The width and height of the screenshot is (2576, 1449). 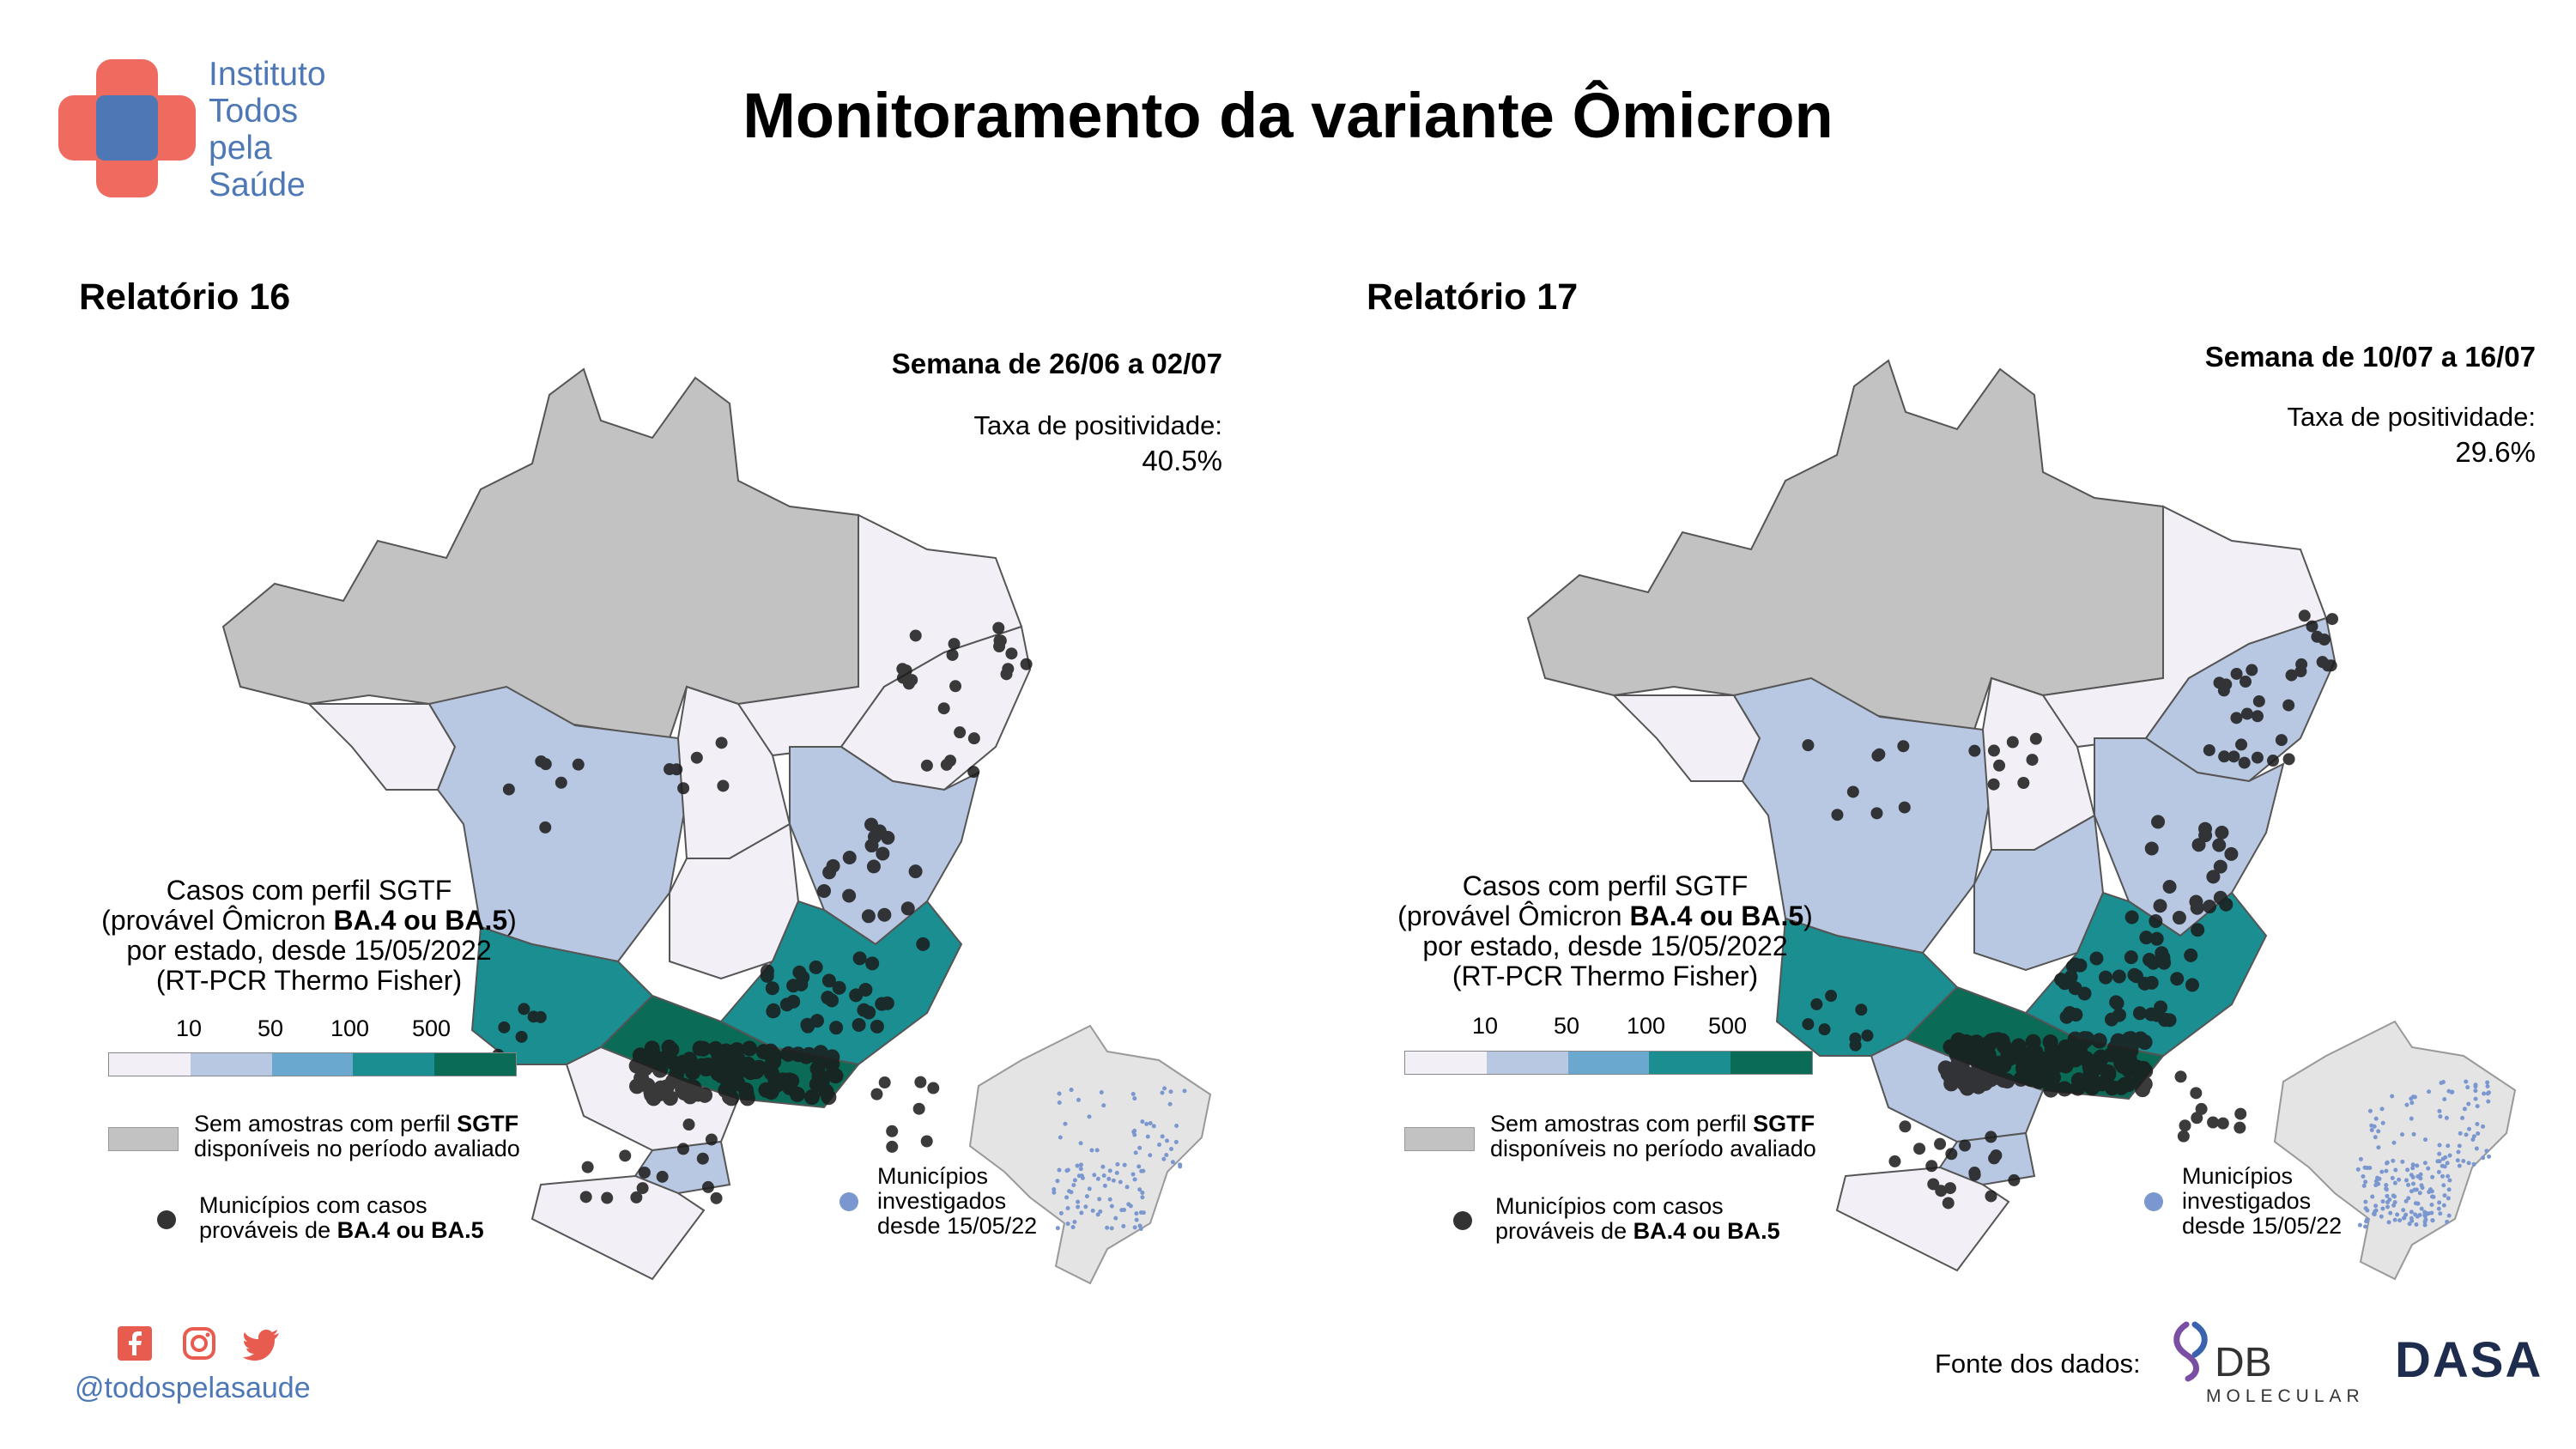 What do you see at coordinates (884, 846) in the screenshot?
I see `state-bahia` at bounding box center [884, 846].